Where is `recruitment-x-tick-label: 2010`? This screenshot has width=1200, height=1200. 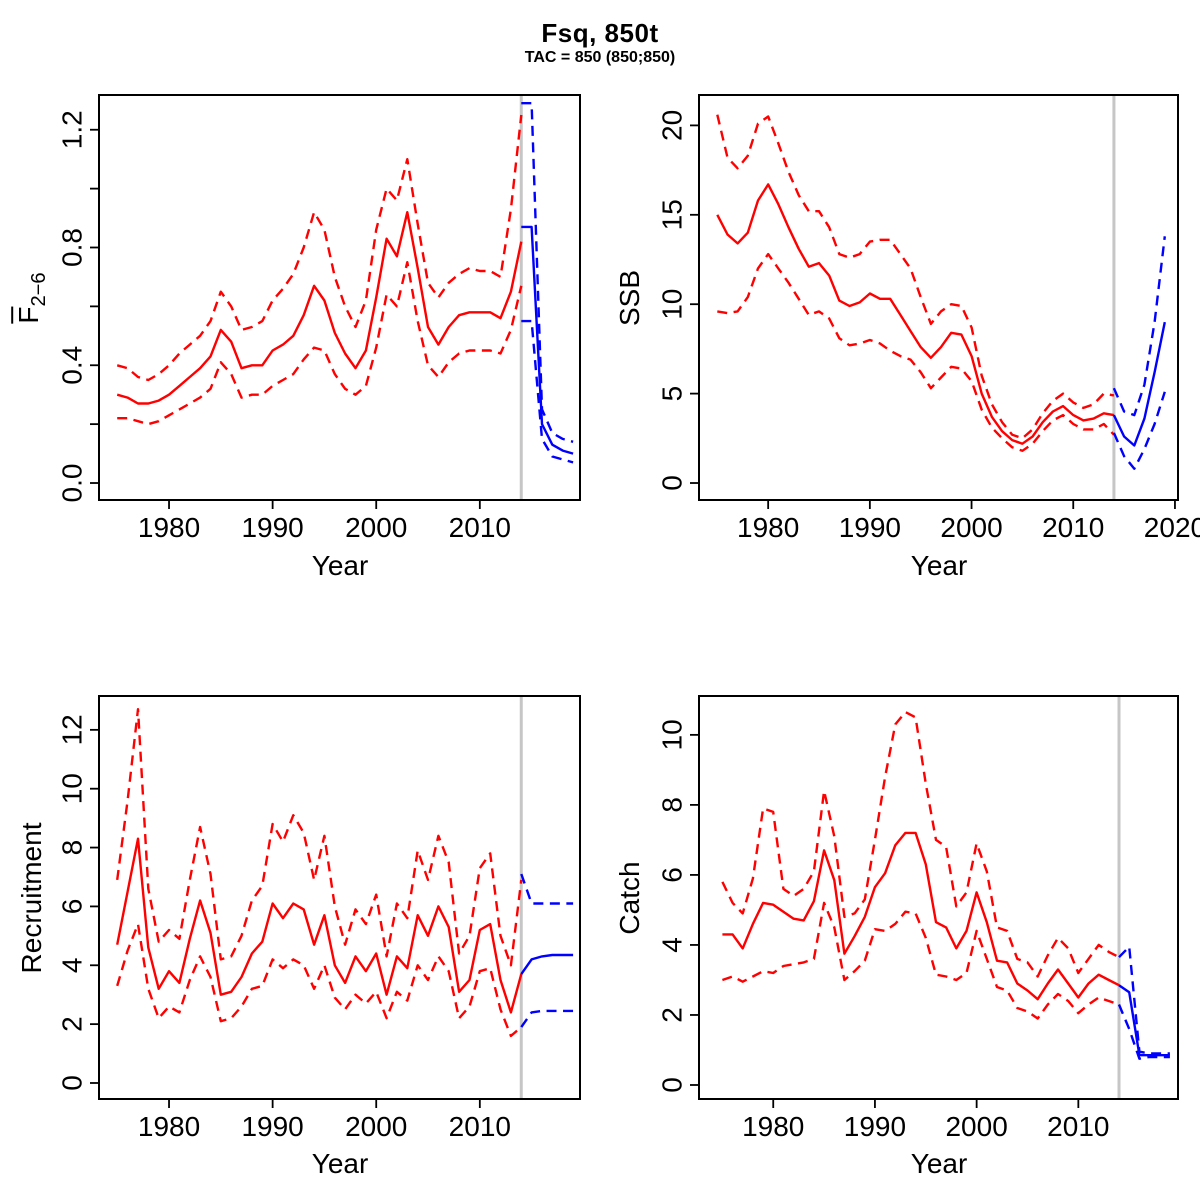
recruitment-x-tick-label: 2010 is located at coordinates (480, 1126).